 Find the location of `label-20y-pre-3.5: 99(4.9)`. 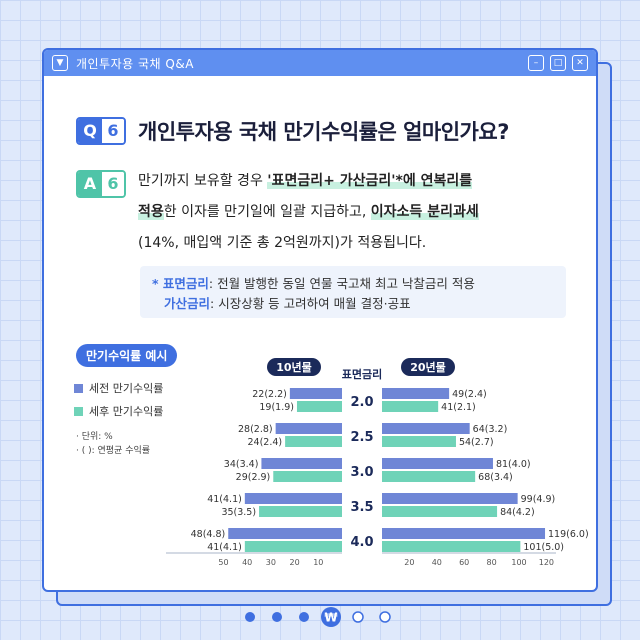

label-20y-pre-3.5: 99(4.9) is located at coordinates (538, 499).